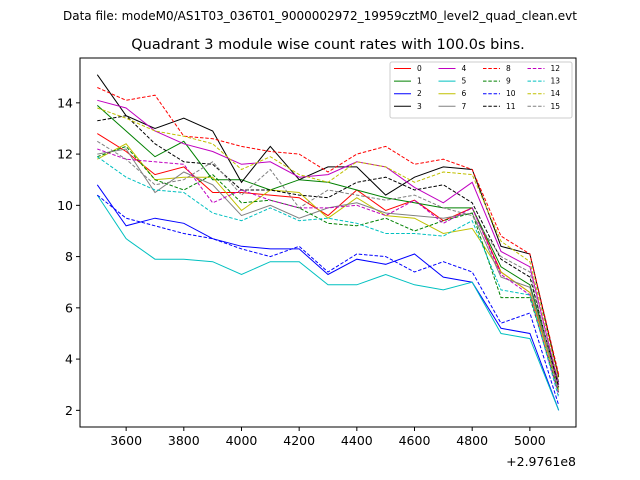  What do you see at coordinates (481, 90) in the screenshot?
I see `legend-box` at bounding box center [481, 90].